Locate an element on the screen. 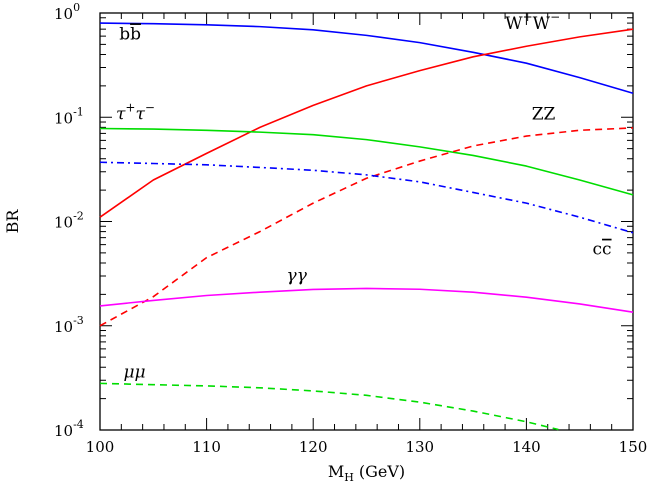  y-tick-label: 10⁻³ is located at coordinates (69, 325).